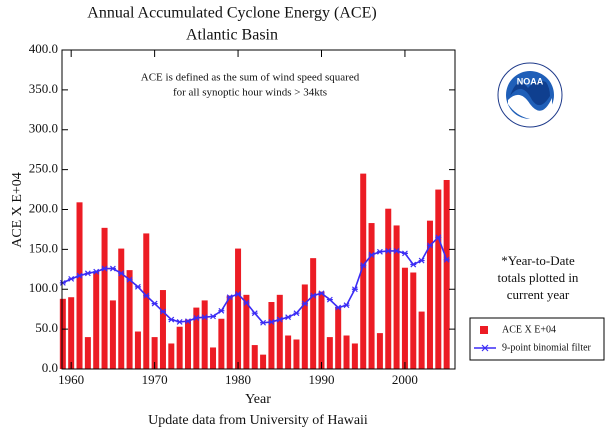  I want to click on note: *Year-to-Date, so click(538, 260).